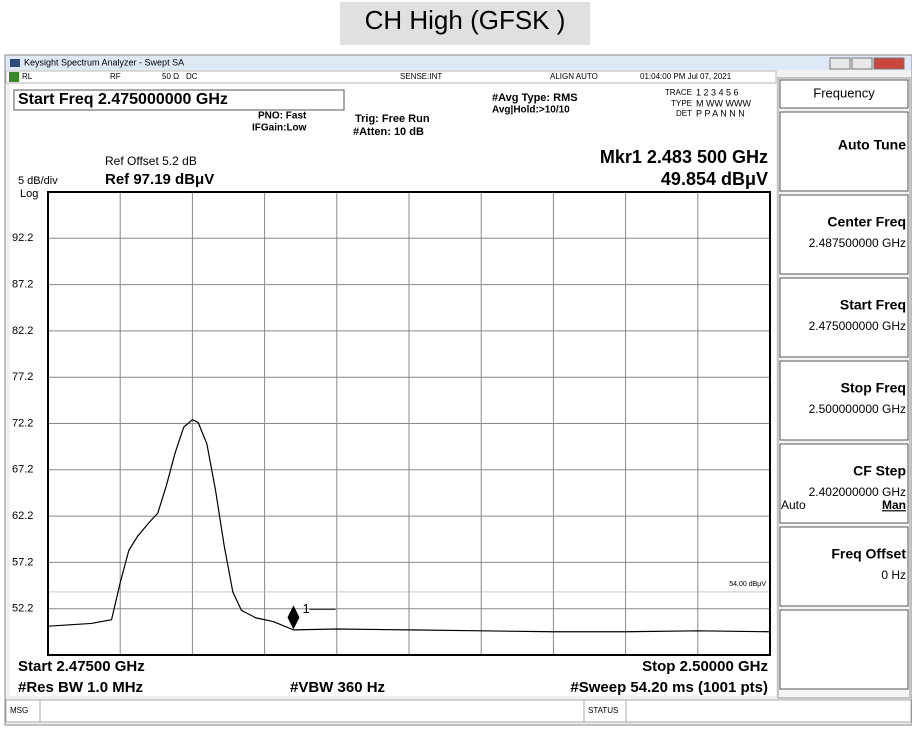 The height and width of the screenshot is (729, 912). What do you see at coordinates (159, 179) in the screenshot?
I see `ref-level: Ref 97.19 dBμV` at bounding box center [159, 179].